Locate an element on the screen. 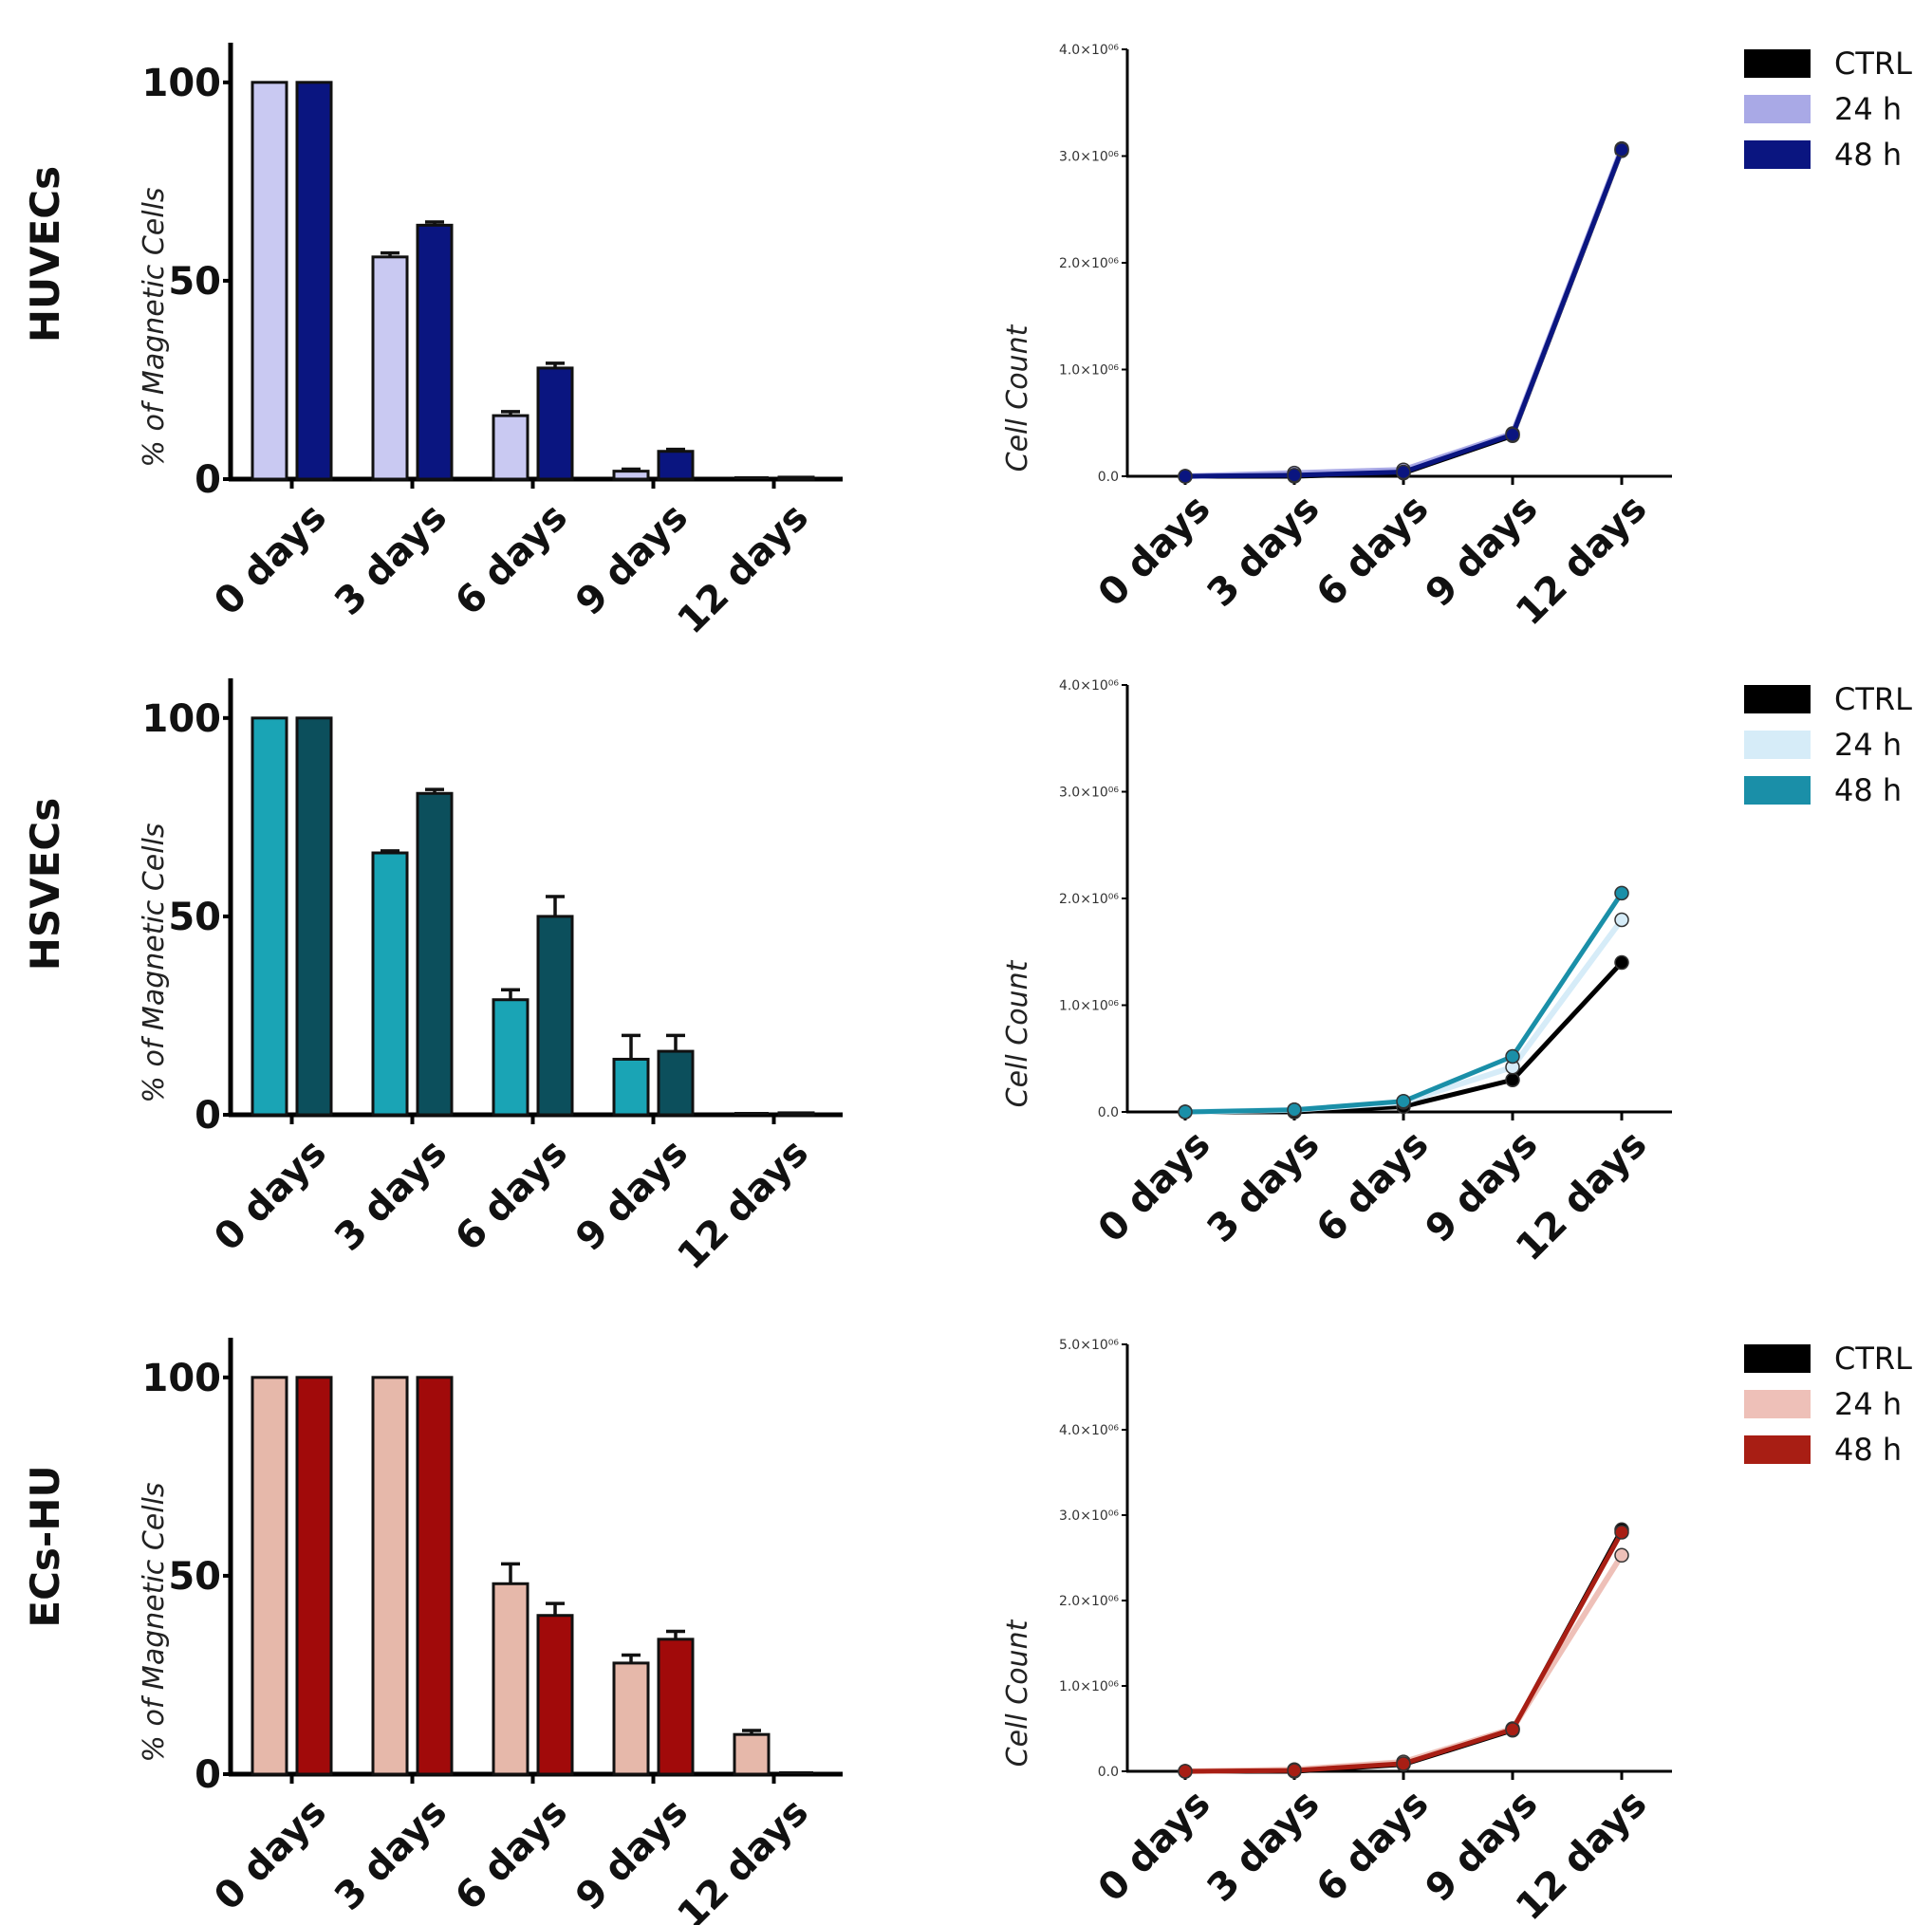  bar-24h-3-days is located at coordinates (390, 1576).